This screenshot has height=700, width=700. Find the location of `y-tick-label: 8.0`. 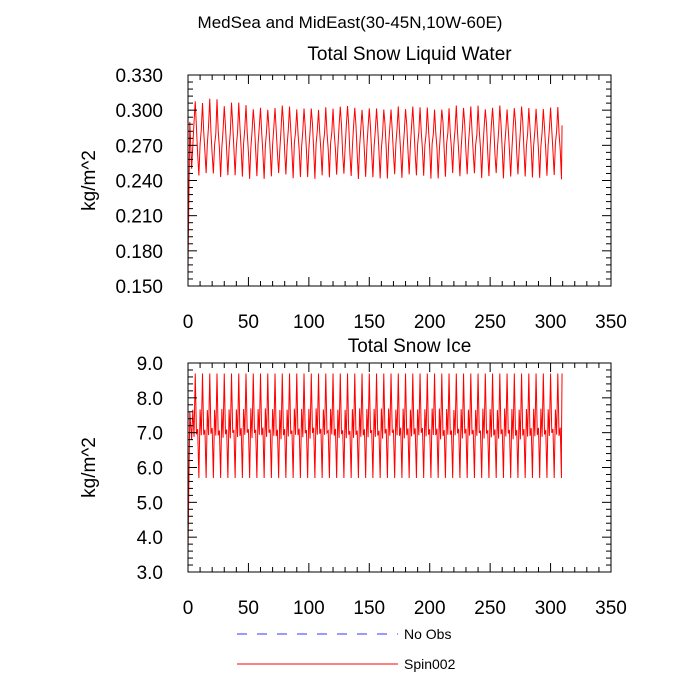

y-tick-label: 8.0 is located at coordinates (150, 399).